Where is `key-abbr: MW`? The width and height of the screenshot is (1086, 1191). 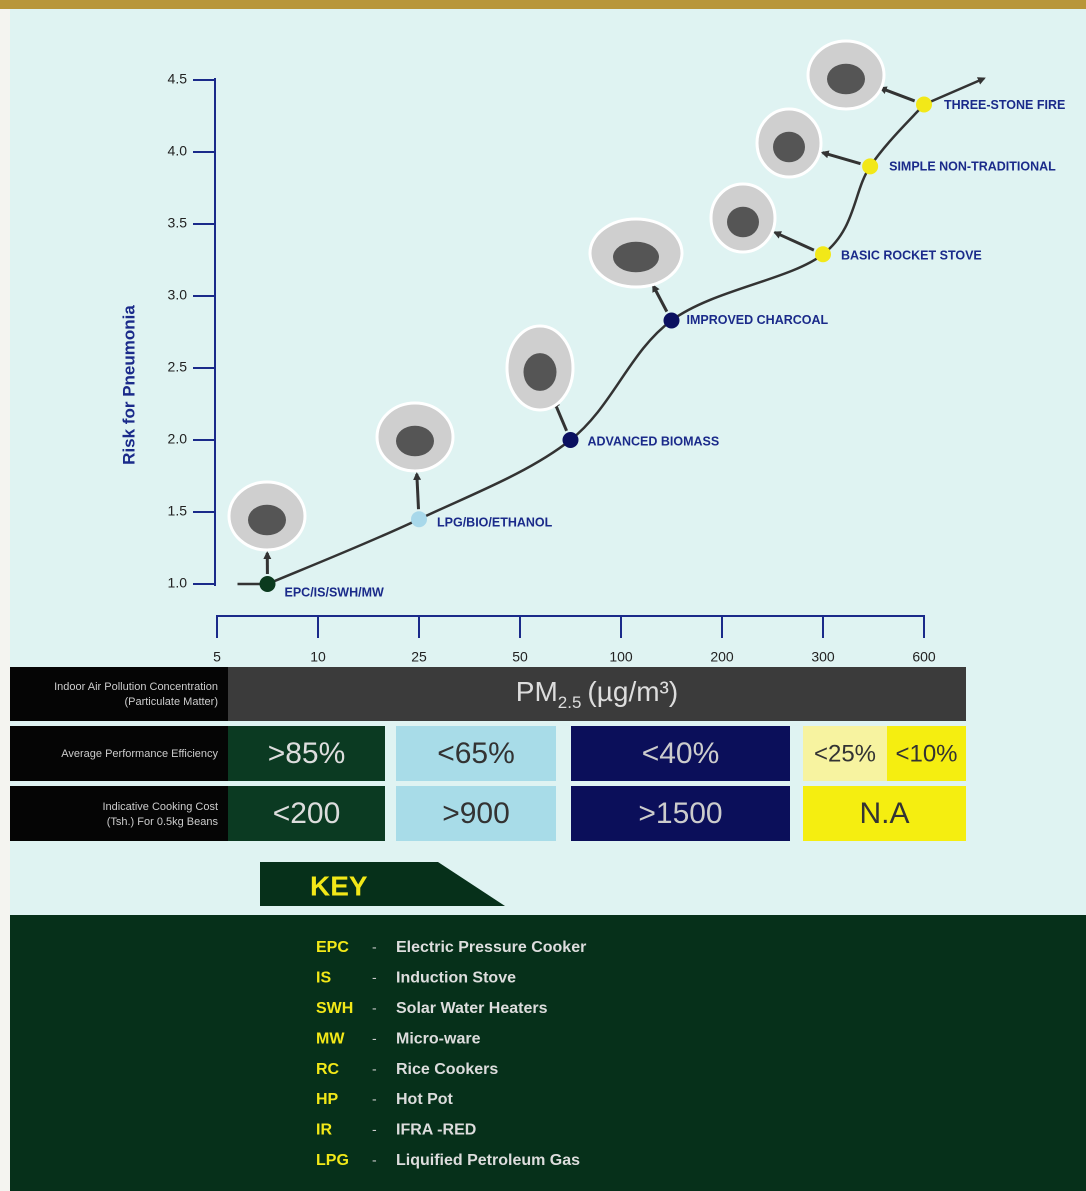
key-abbr: MW is located at coordinates (330, 1038).